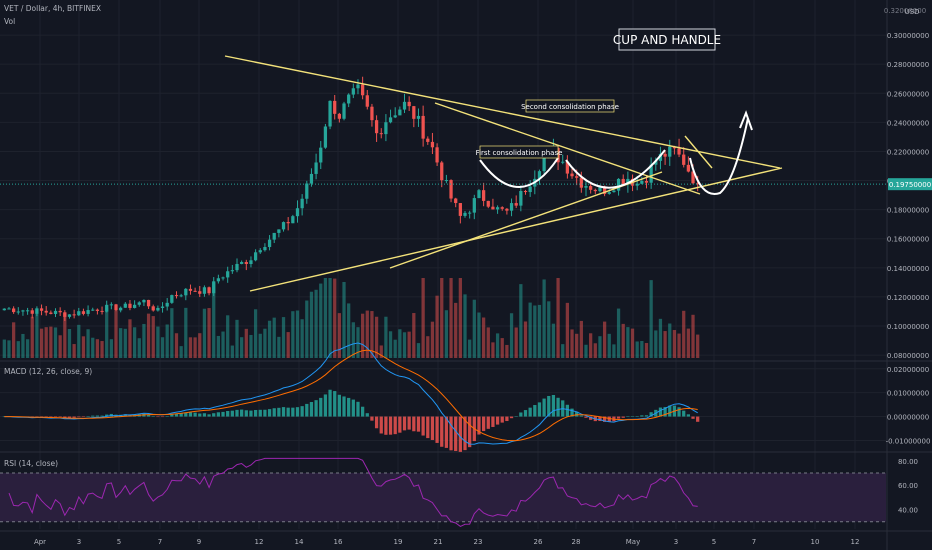 Image resolution: width=932 pixels, height=550 pixels. I want to click on macd-label: MACD (12, 26, close, 9), so click(48, 371).